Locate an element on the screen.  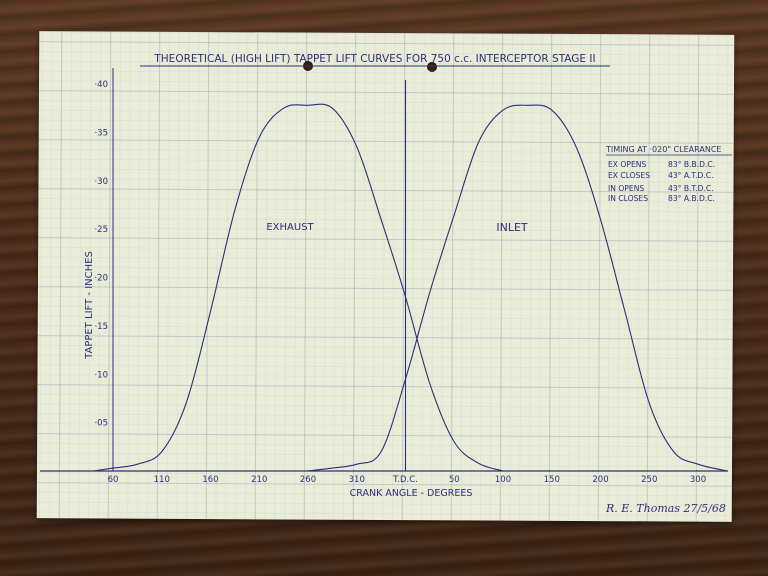
x-tick-label: 60 is located at coordinates (113, 480).